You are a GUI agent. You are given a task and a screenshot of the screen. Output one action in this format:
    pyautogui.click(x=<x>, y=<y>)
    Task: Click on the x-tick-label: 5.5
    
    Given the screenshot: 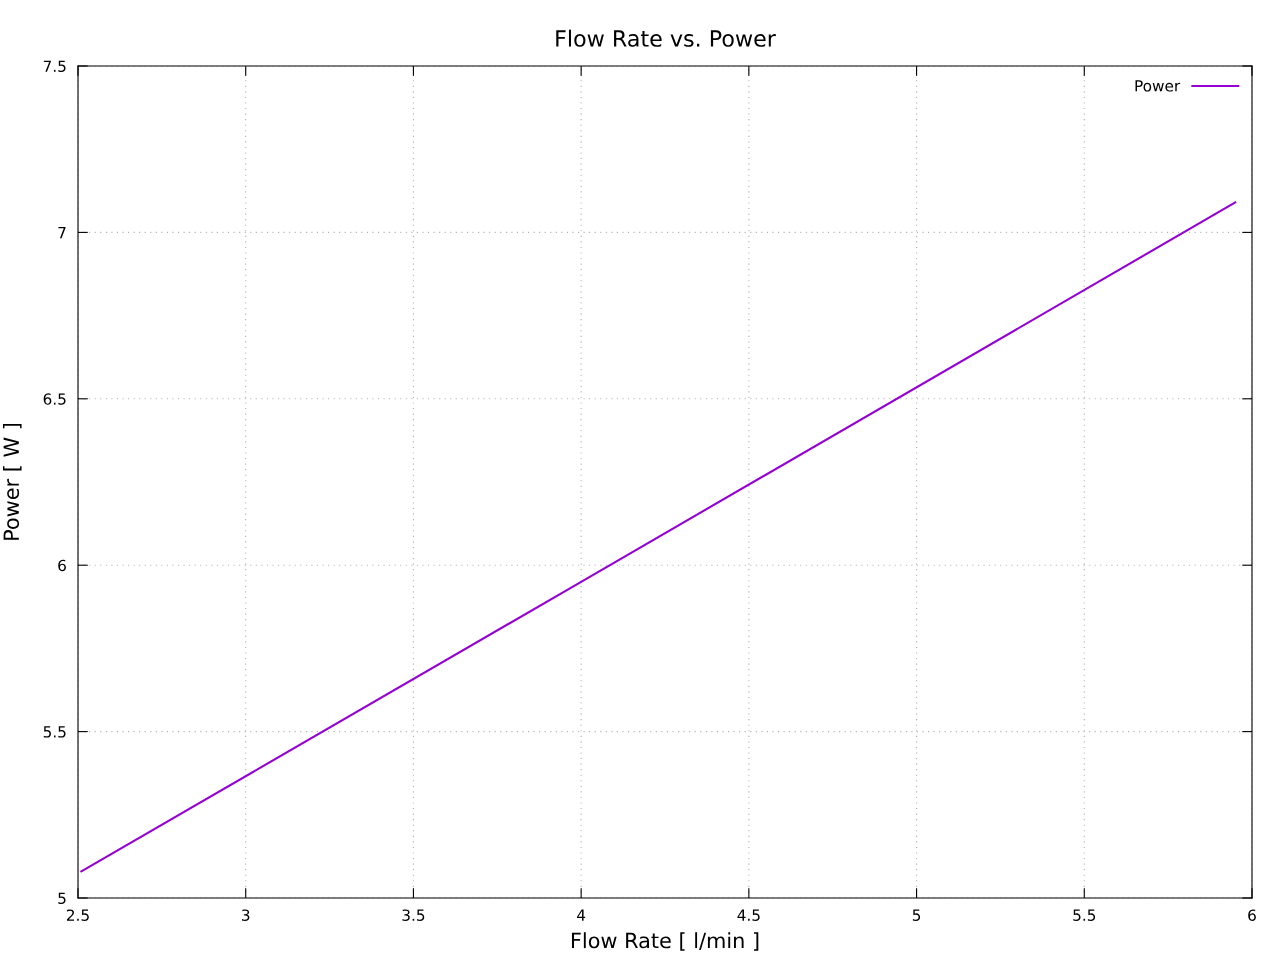 What is the action you would take?
    pyautogui.click(x=1084, y=915)
    